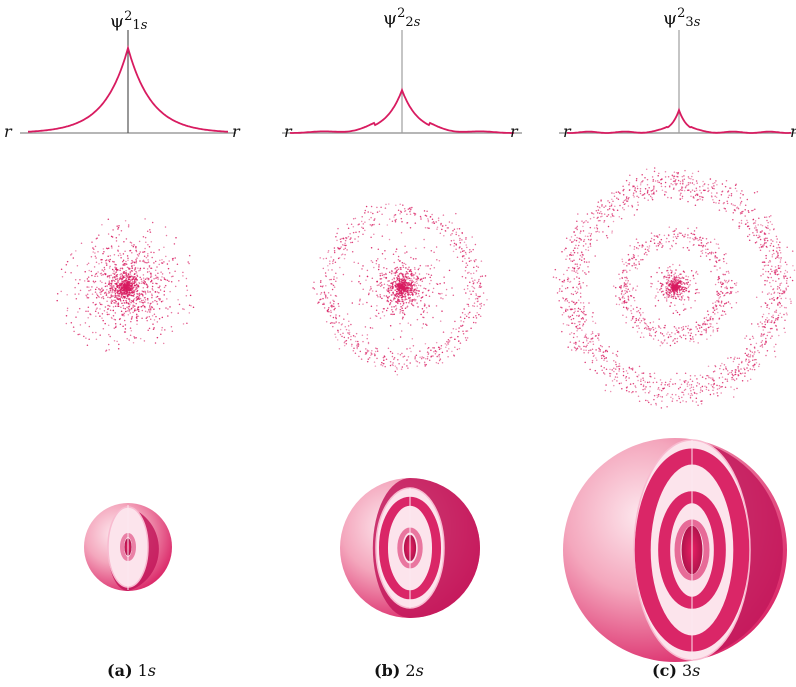  I want to click on wavefunction-graphs, so click(408, 82).